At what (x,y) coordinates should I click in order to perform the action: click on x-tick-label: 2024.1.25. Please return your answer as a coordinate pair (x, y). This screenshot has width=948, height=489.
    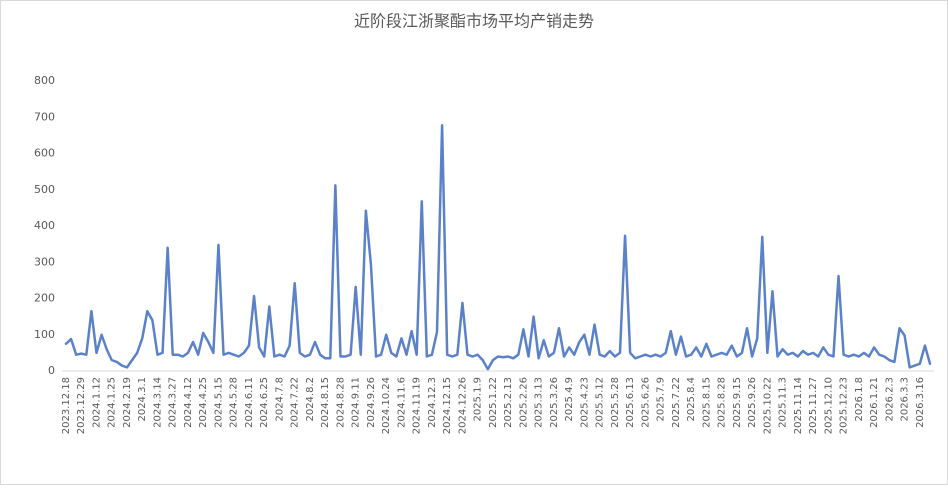
    Looking at the image, I should click on (112, 402).